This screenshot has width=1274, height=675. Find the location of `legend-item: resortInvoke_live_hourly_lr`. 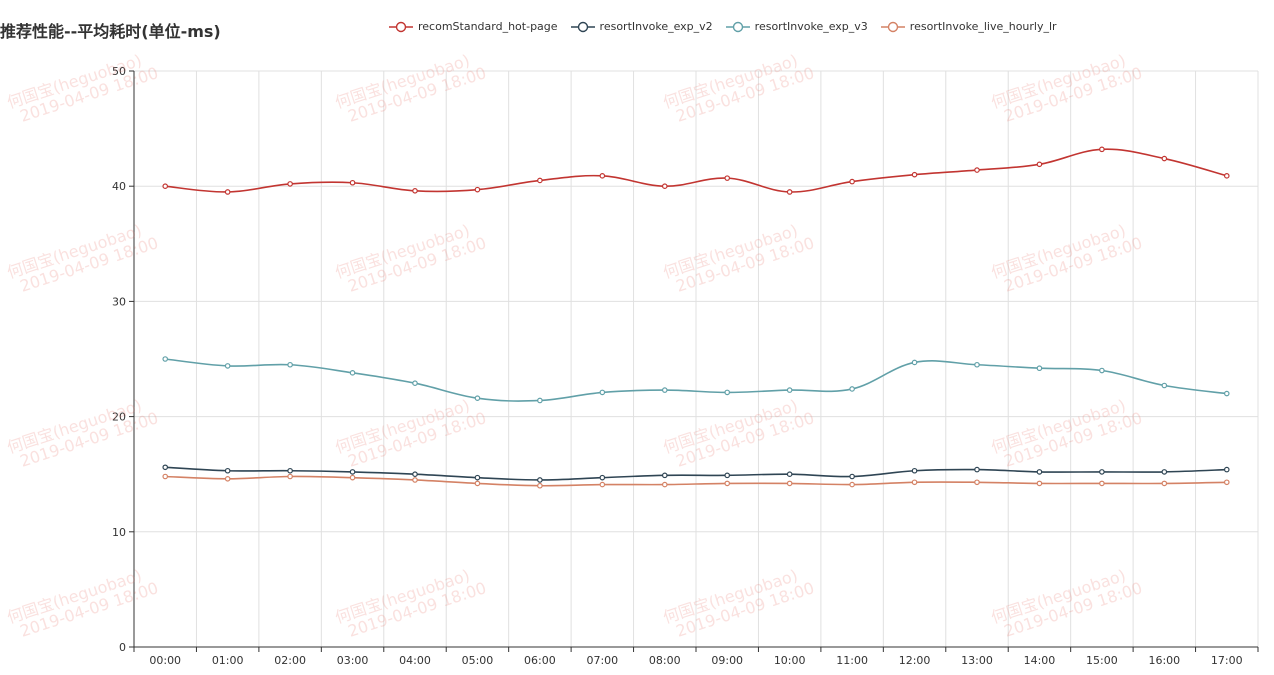

legend-item: resortInvoke_live_hourly_lr is located at coordinates (968, 26).